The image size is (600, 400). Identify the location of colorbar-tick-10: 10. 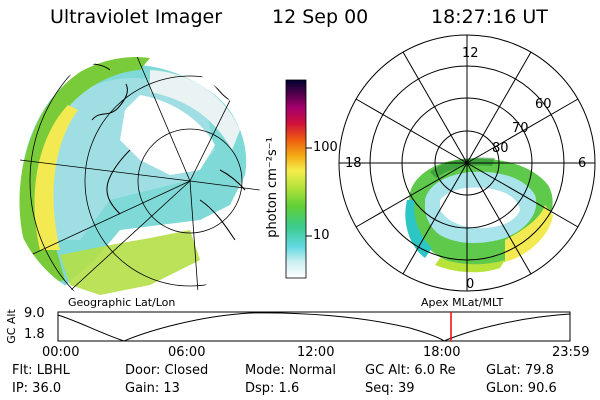
(321, 235).